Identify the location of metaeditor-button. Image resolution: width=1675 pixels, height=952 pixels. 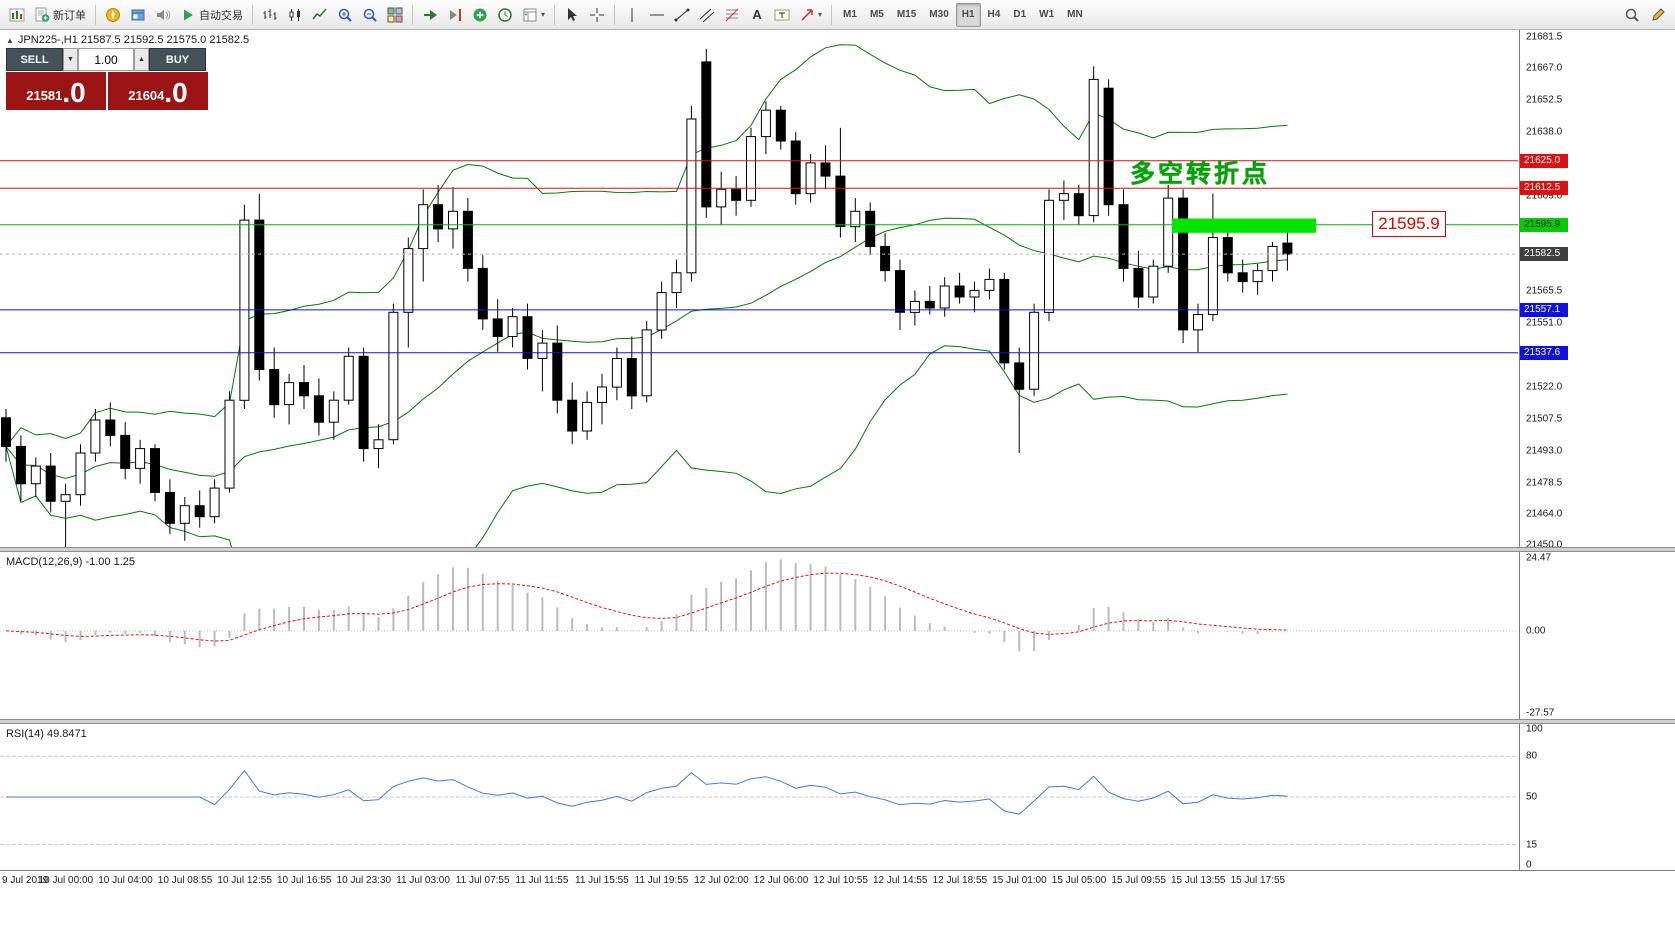
(113, 15).